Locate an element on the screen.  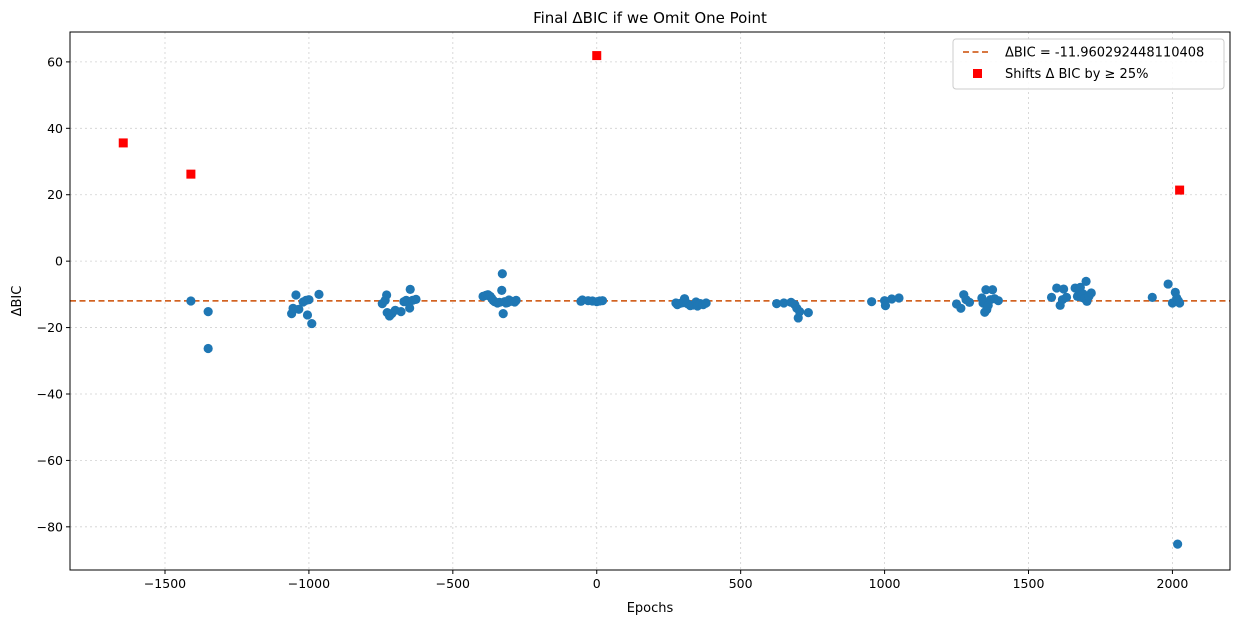
y-tick-label: 60 is located at coordinates (55, 61).